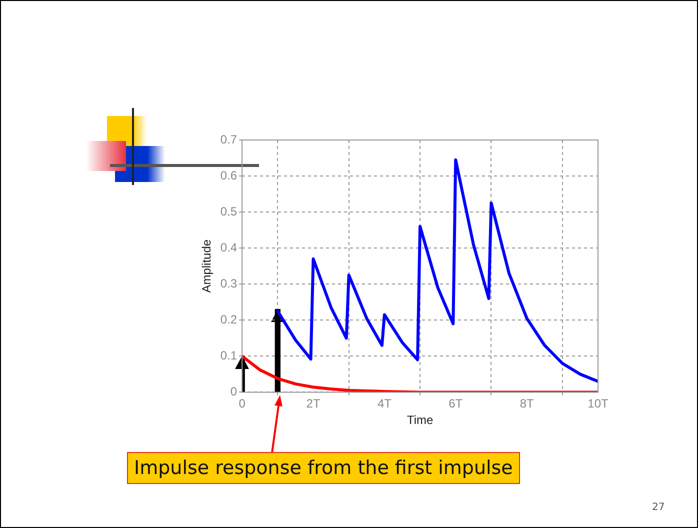 This screenshot has width=698, height=528. Describe the element at coordinates (323, 468) in the screenshot. I see `text: Impulse response from the first impulse` at that location.